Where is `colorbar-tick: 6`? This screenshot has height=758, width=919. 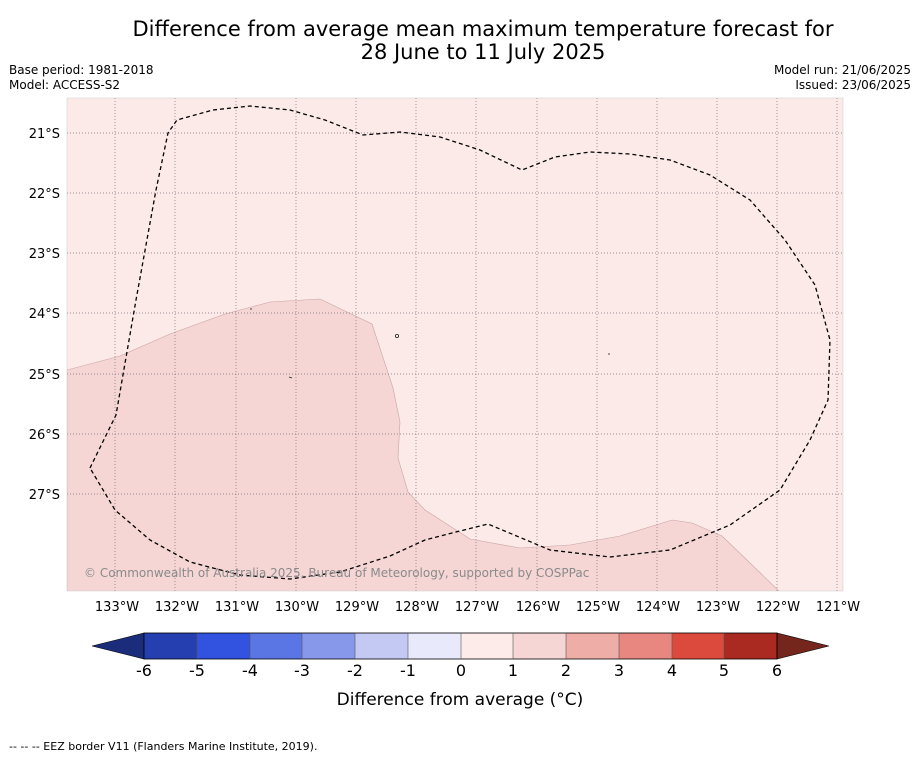
colorbar-tick: 6 is located at coordinates (777, 670).